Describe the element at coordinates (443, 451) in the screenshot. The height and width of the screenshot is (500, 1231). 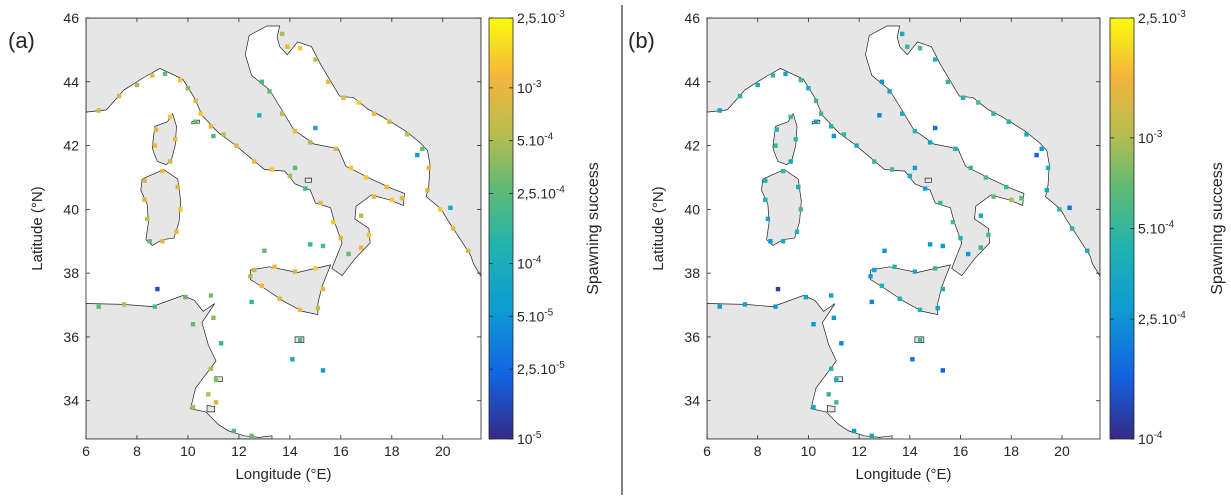
I see `x-tick-label: 20` at that location.